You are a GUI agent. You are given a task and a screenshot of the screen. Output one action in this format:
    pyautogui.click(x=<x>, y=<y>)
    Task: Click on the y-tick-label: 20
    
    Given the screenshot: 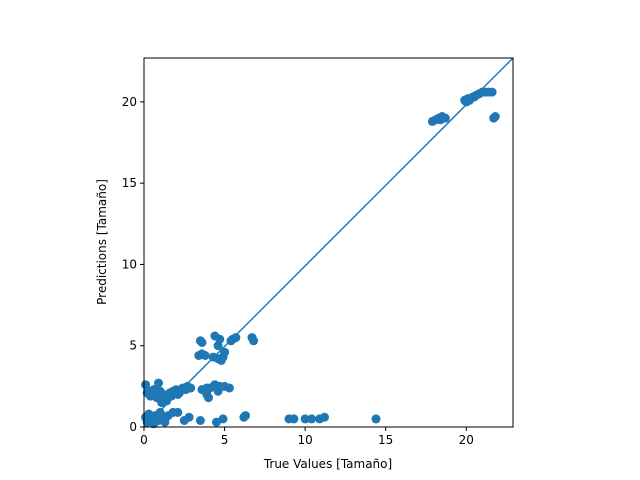 What is the action you would take?
    pyautogui.click(x=129, y=102)
    